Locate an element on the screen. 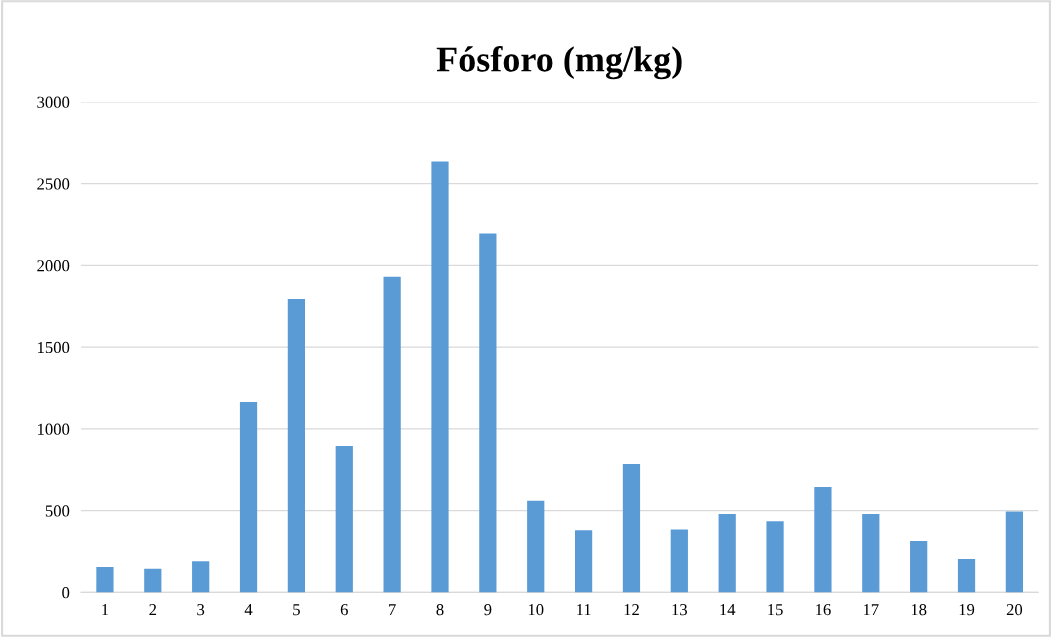 This screenshot has width=1052, height=637. x-tick-label: 10 is located at coordinates (536, 610).